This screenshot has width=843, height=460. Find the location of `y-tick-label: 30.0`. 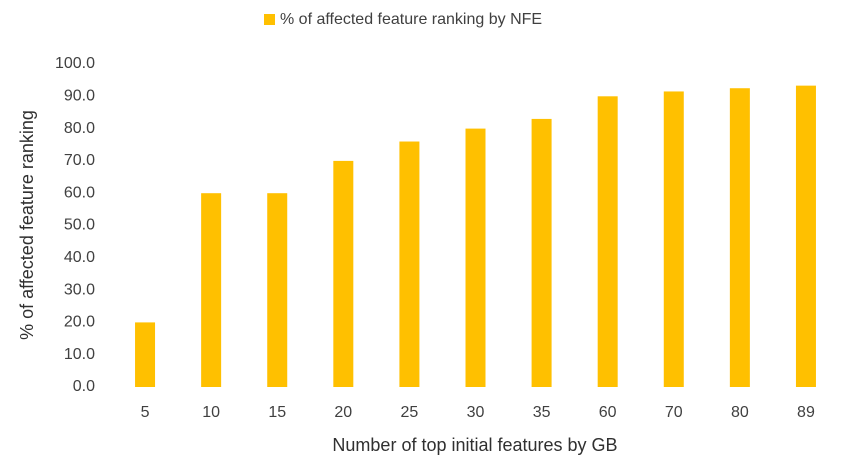

y-tick-label: 30.0 is located at coordinates (79, 289).